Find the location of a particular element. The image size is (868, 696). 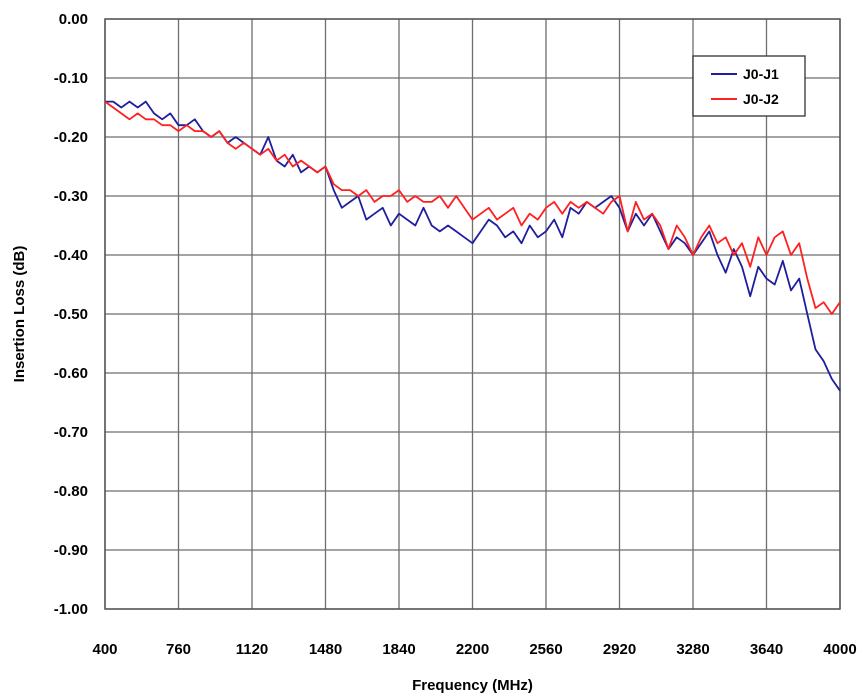

x-tick-label: 2560 is located at coordinates (545, 649).